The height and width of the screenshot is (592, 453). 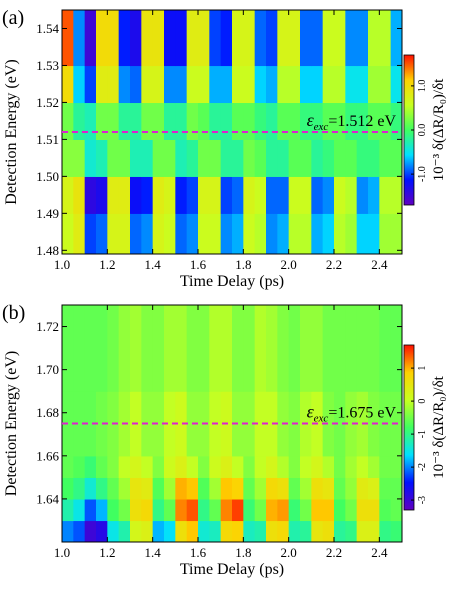 What do you see at coordinates (47, 28) in the screenshot?
I see `y-tick-label: 1.54` at bounding box center [47, 28].